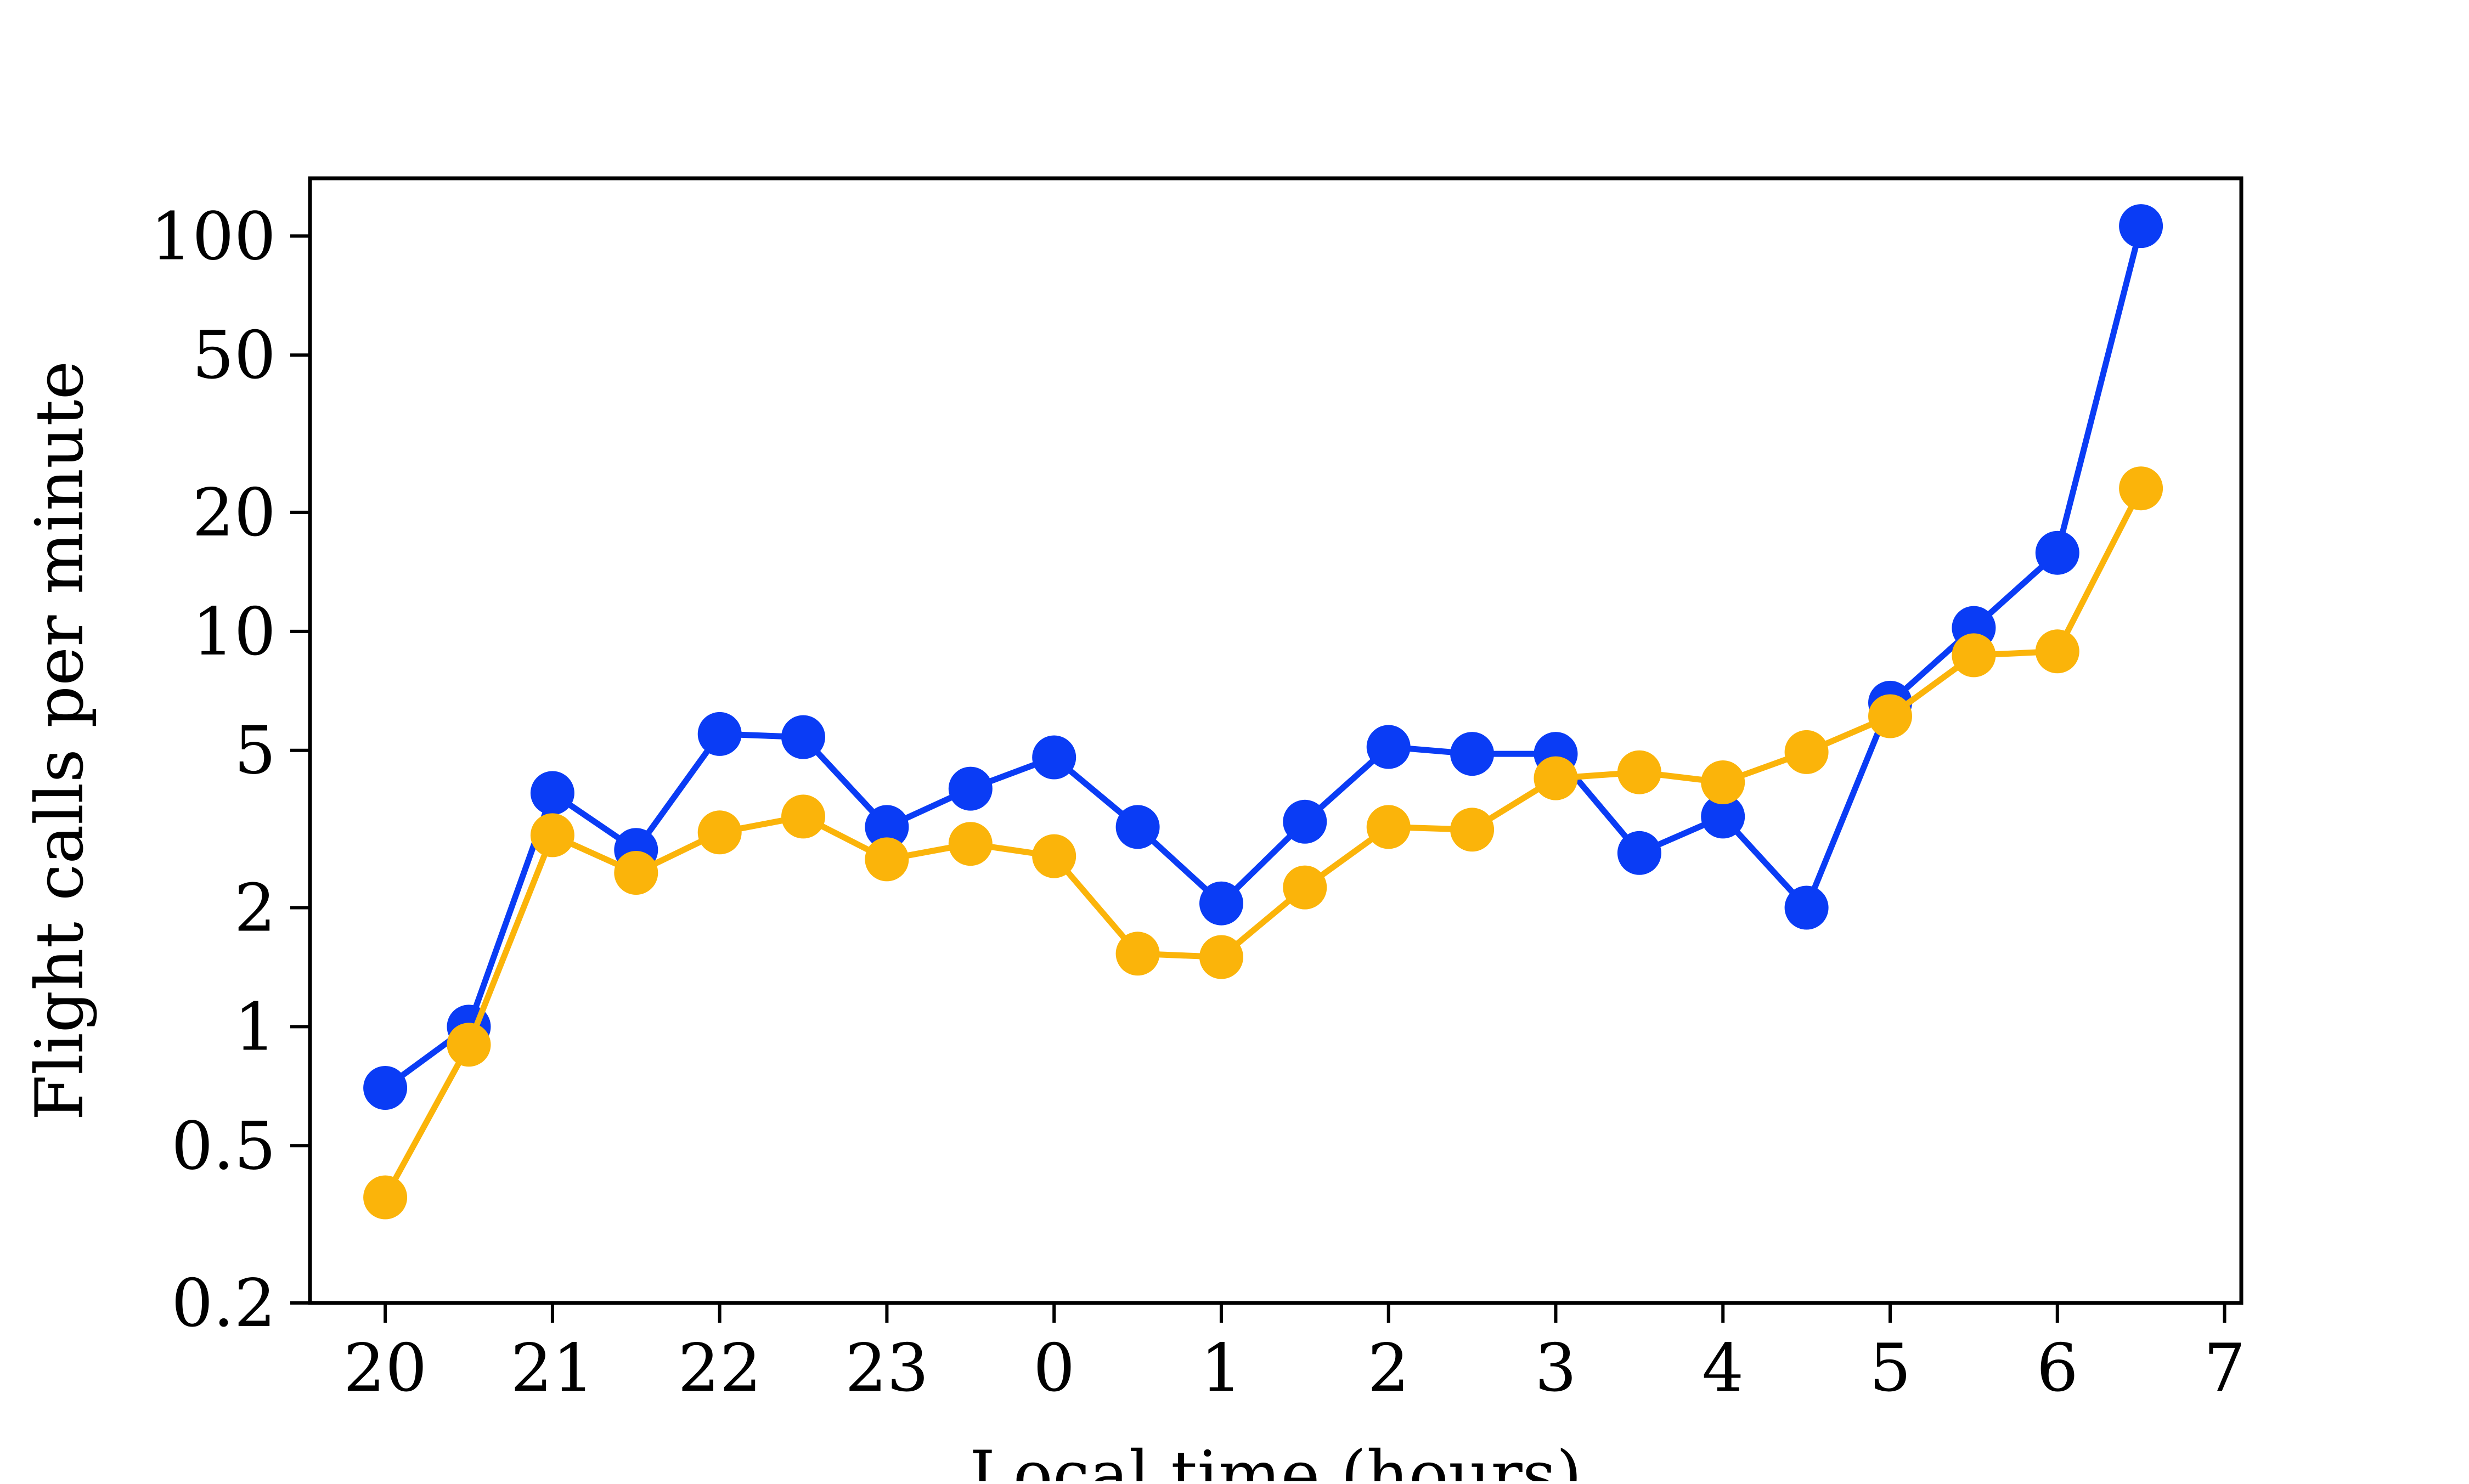 The height and width of the screenshot is (1484, 2469). Describe the element at coordinates (1723, 1368) in the screenshot. I see `x-tick-label-8: 4` at that location.